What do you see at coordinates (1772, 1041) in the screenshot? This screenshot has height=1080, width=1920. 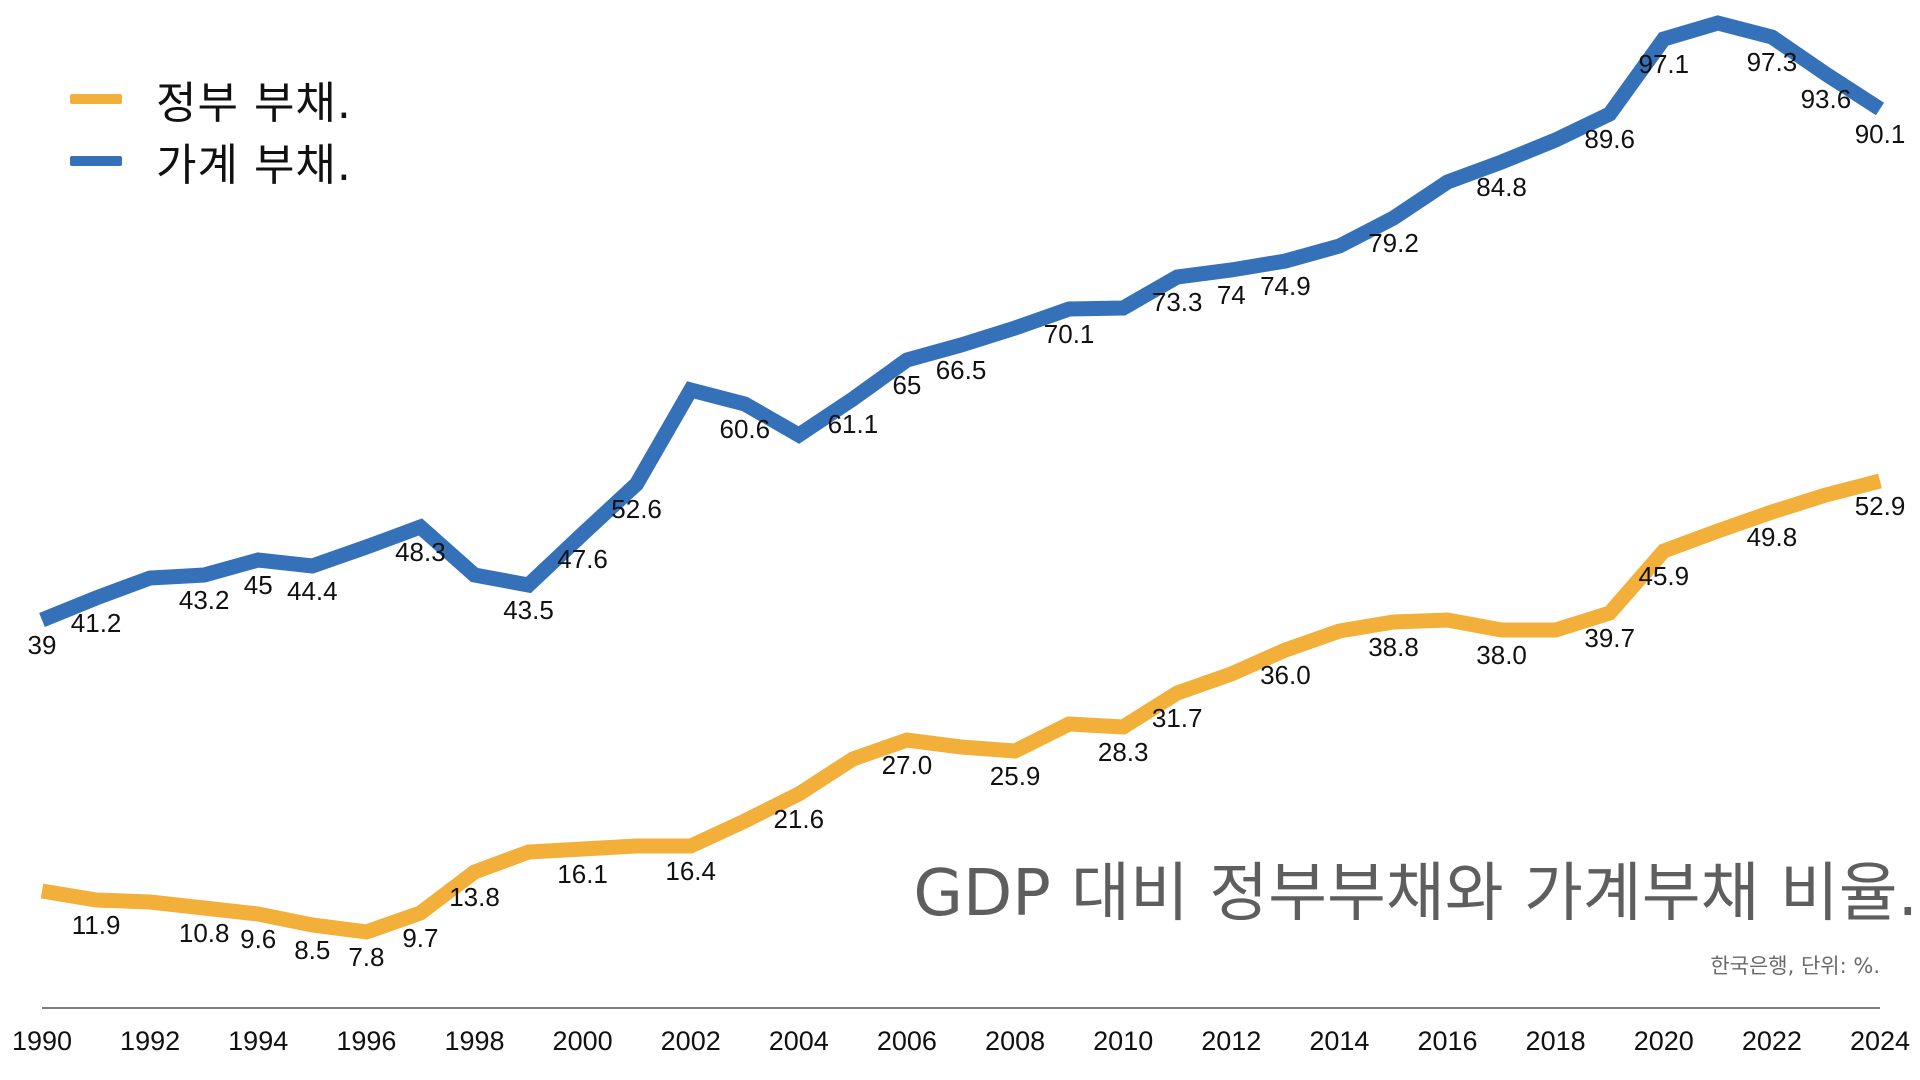 I see `x-tick-label: 2022` at bounding box center [1772, 1041].